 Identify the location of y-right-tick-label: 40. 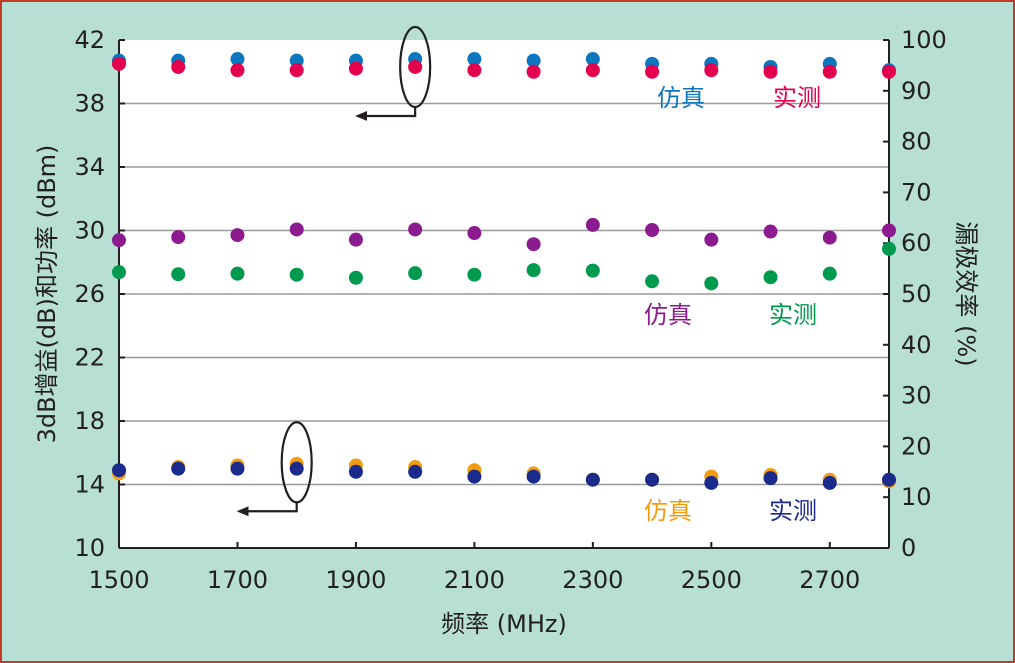
(916, 345).